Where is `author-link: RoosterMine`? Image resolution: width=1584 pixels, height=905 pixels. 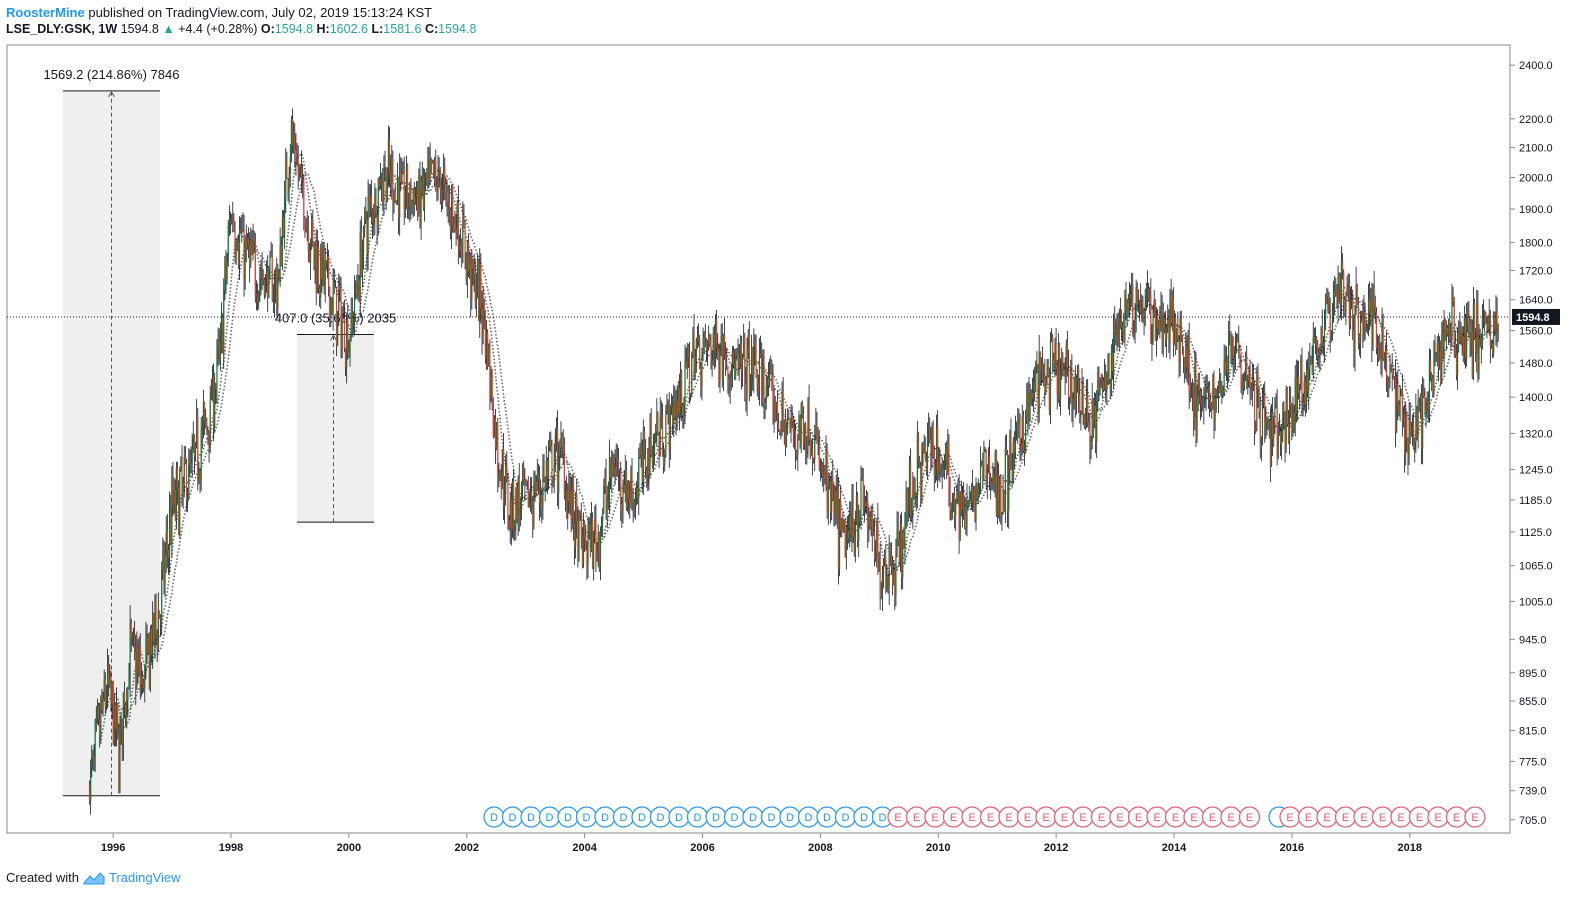
author-link: RoosterMine is located at coordinates (45, 12).